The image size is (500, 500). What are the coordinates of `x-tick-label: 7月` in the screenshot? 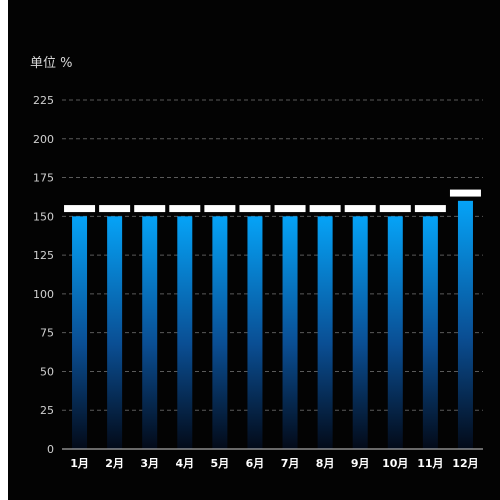 It's located at (290, 463).